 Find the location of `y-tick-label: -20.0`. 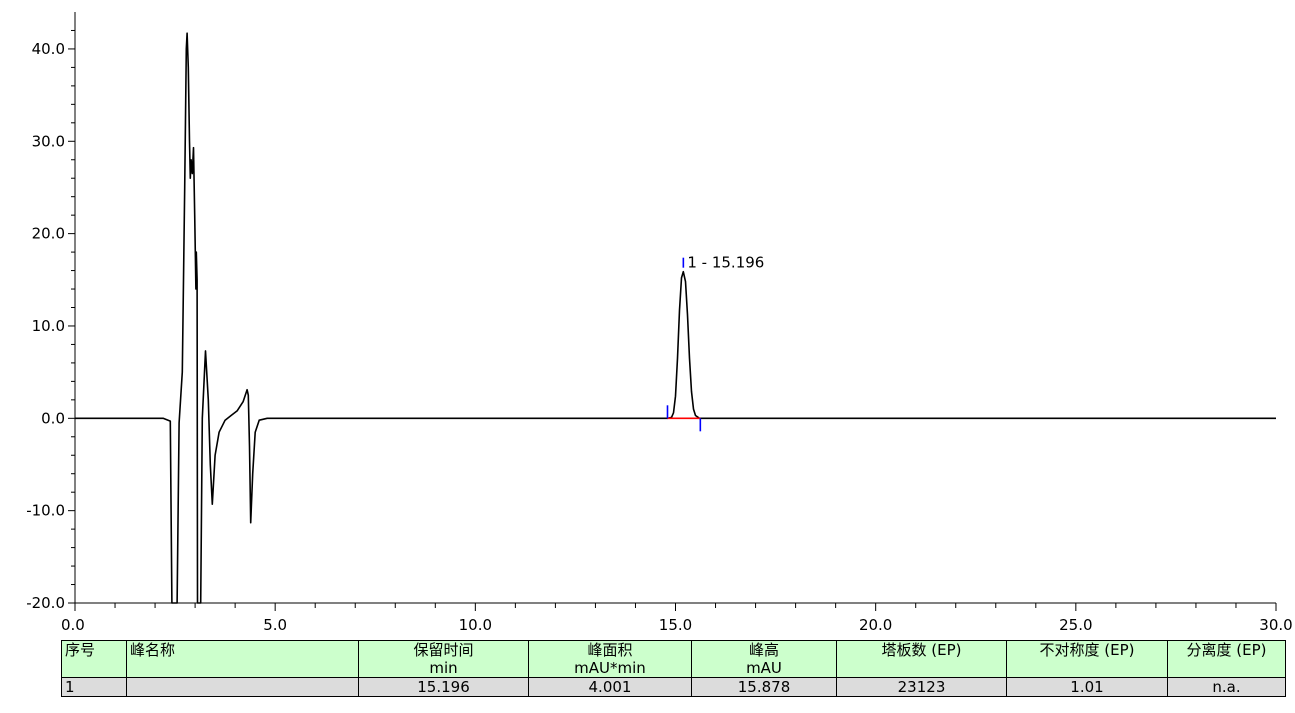

y-tick-label: -20.0 is located at coordinates (45, 603).